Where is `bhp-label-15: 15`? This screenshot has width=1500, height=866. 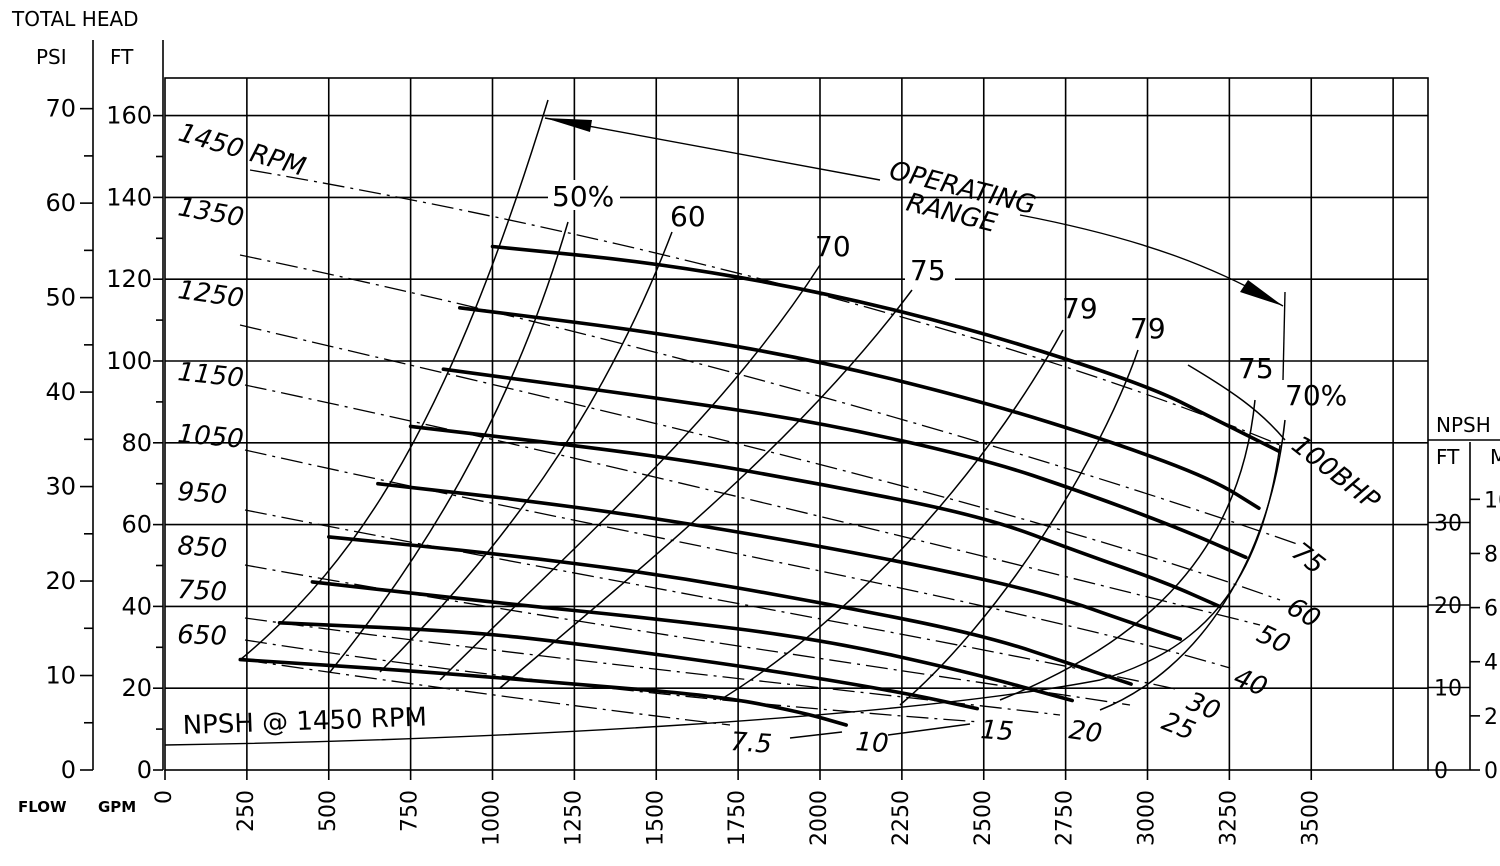 bhp-label-15: 15 is located at coordinates (997, 731).